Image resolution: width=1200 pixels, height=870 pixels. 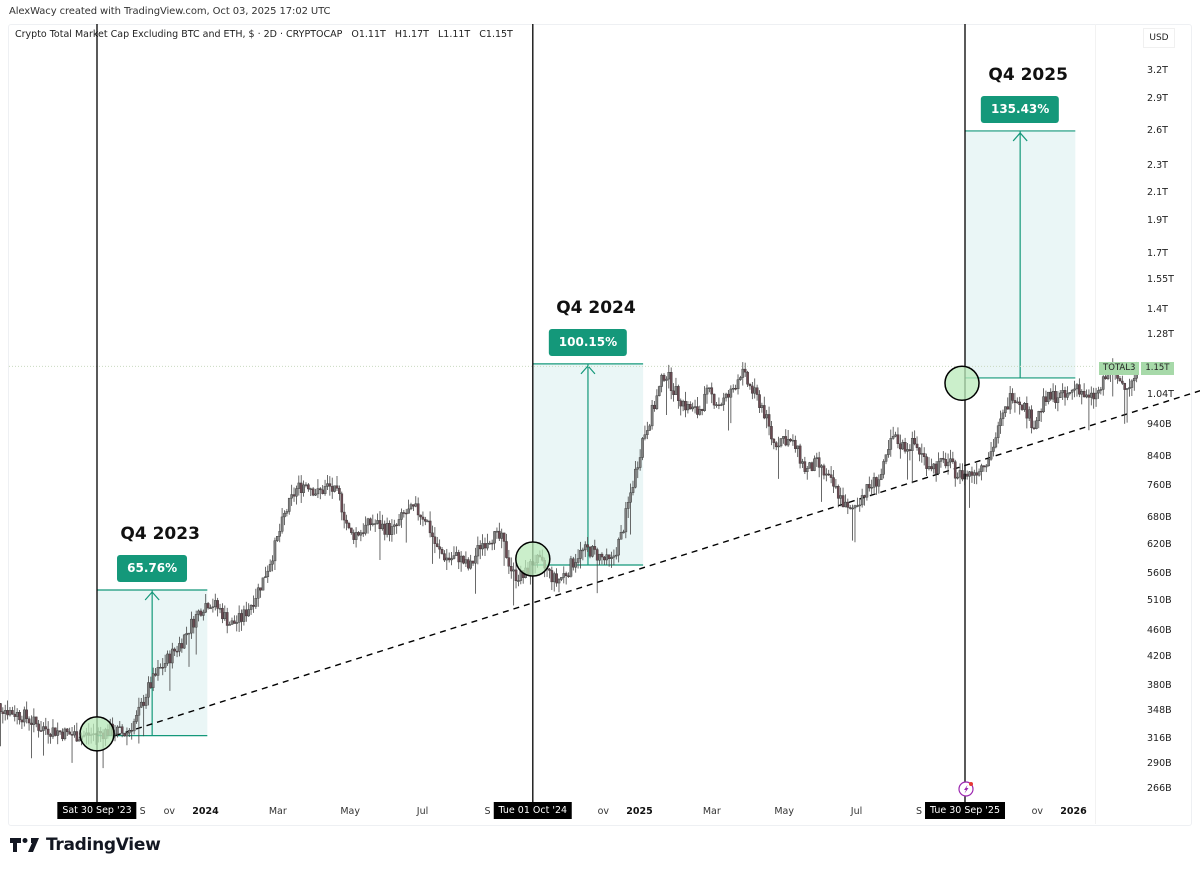 What do you see at coordinates (85, 845) in the screenshot?
I see `tradingview-brand: TradingView` at bounding box center [85, 845].